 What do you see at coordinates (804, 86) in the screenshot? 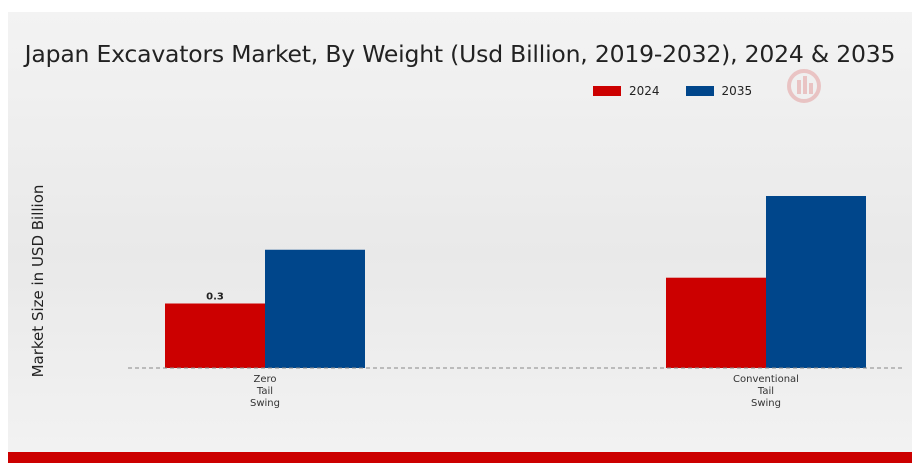
I see `logo-watermark-icon` at bounding box center [804, 86].